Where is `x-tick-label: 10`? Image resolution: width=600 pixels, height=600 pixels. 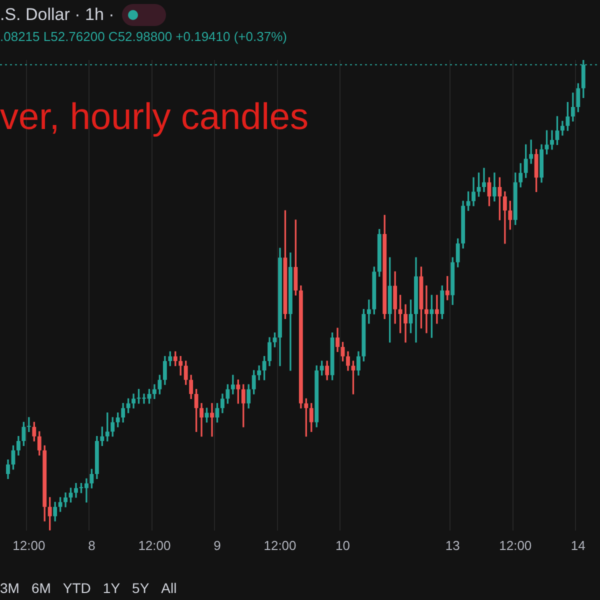
x-tick-label: 10 is located at coordinates (343, 545).